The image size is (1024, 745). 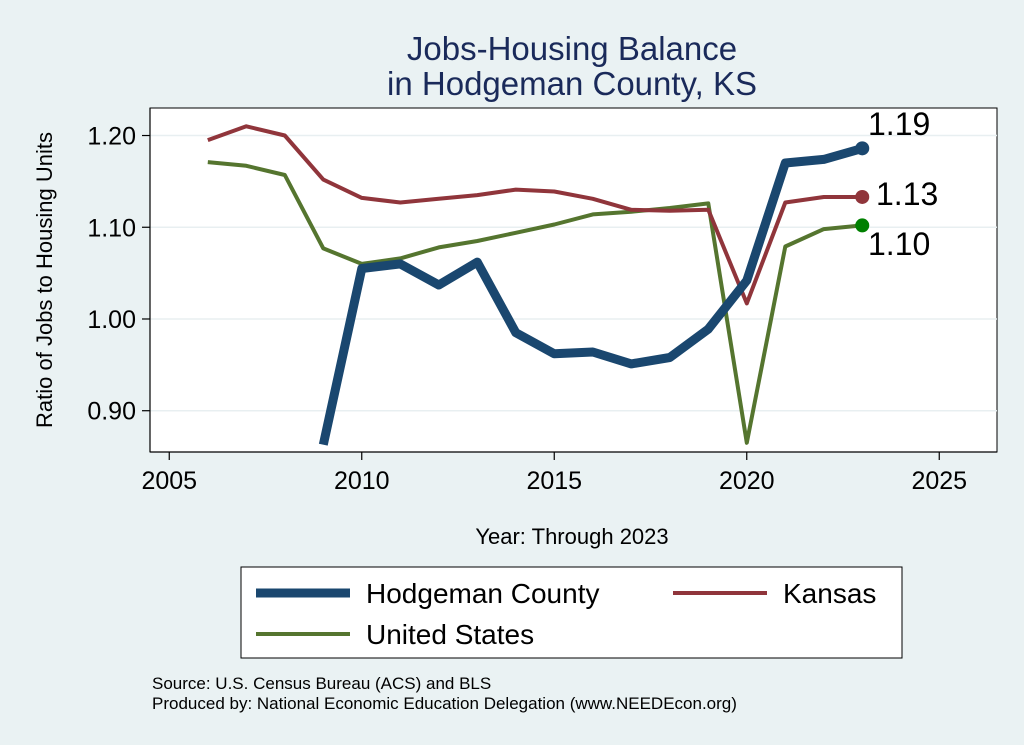 What do you see at coordinates (899, 124) in the screenshot?
I see `end-label-hodgeman: 1.19` at bounding box center [899, 124].